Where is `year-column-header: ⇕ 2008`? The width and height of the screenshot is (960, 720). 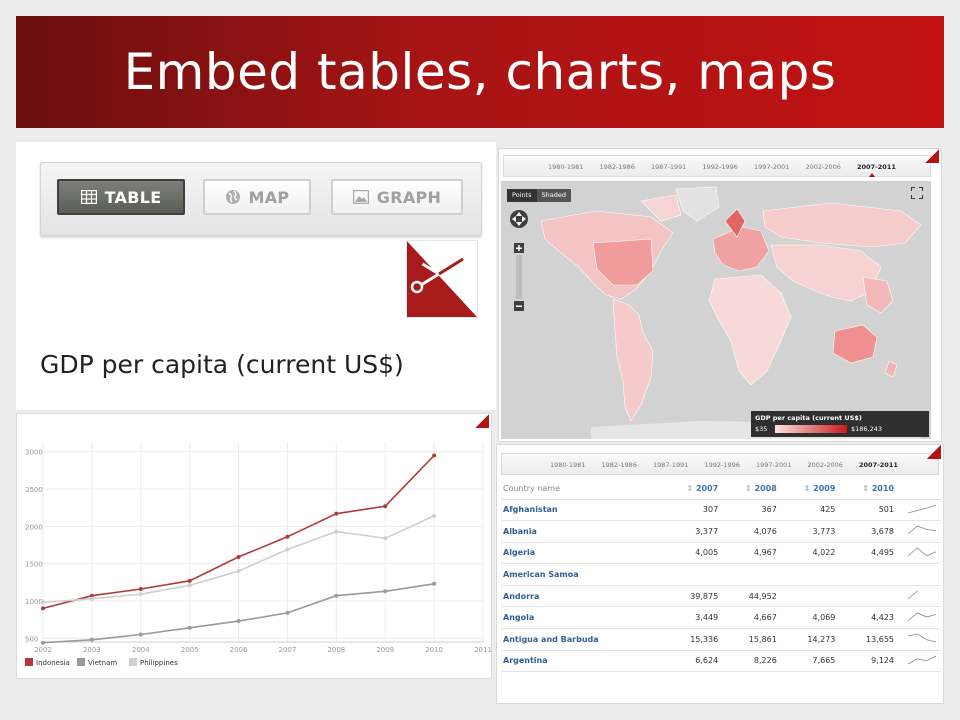 year-column-header: ⇕ 2008 is located at coordinates (752, 489).